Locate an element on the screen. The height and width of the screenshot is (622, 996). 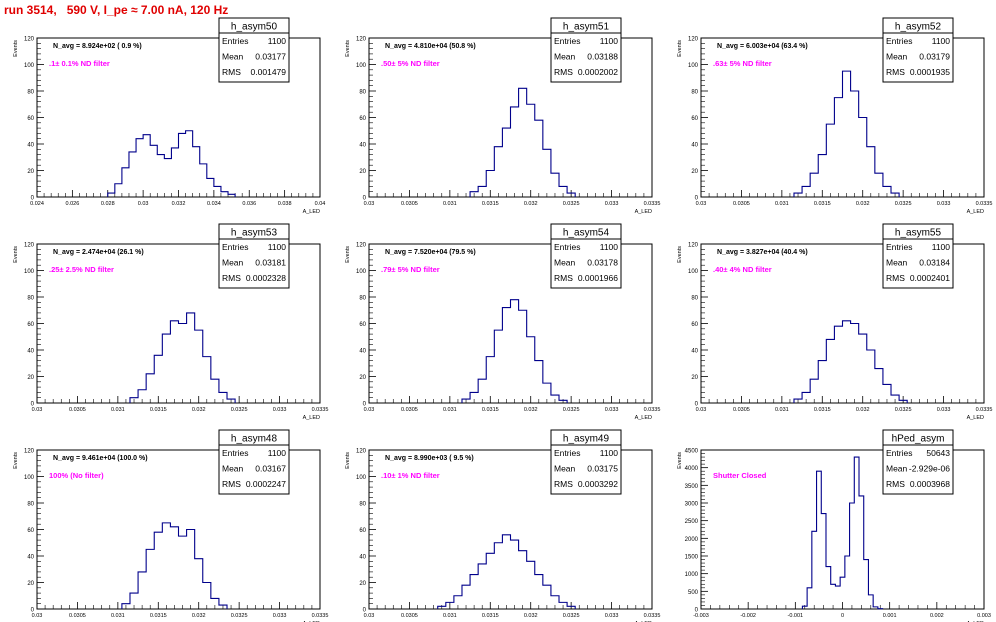
histogram-name: h_asym48 is located at coordinates (254, 439).